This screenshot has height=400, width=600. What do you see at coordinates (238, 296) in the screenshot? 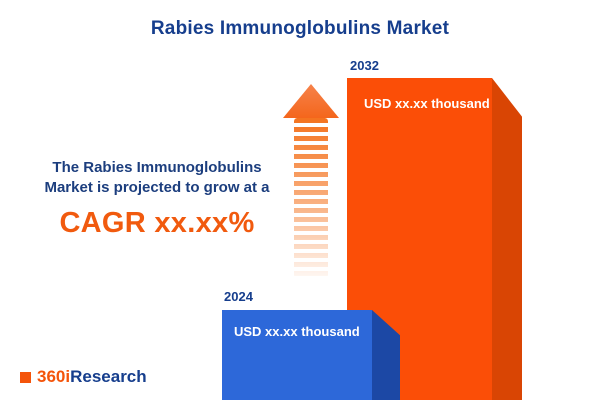
I see `year-label-2024: 2024` at bounding box center [238, 296].